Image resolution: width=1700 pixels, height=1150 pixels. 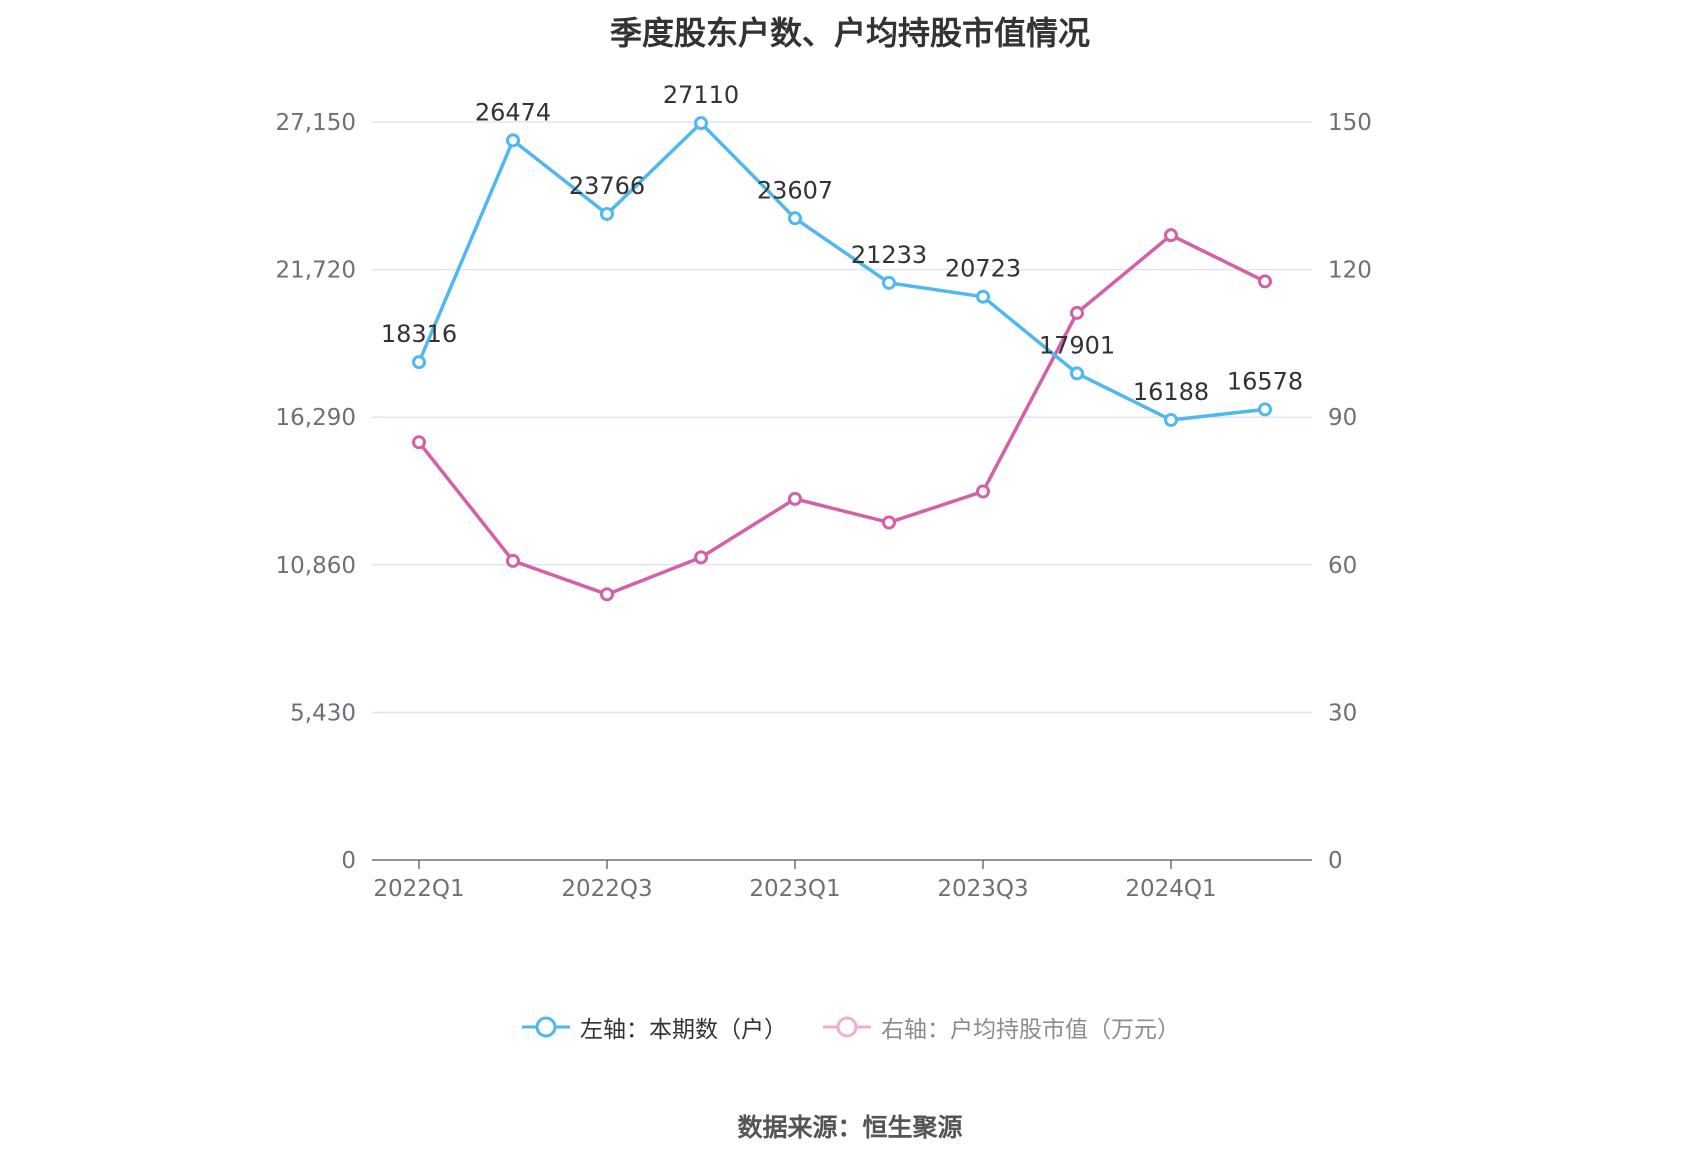 I want to click on series-line, so click(x=841, y=271).